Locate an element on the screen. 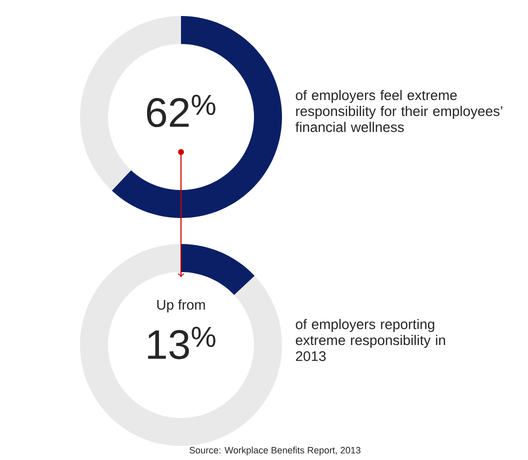 The width and height of the screenshot is (528, 460). text: 13$^{%}$ is located at coordinates (182, 343).